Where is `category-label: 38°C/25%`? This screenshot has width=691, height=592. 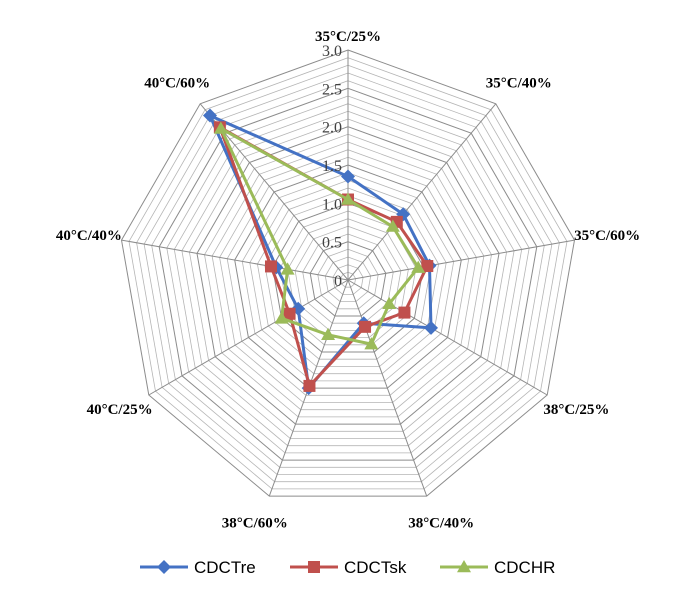 category-label: 38°C/25% is located at coordinates (576, 410).